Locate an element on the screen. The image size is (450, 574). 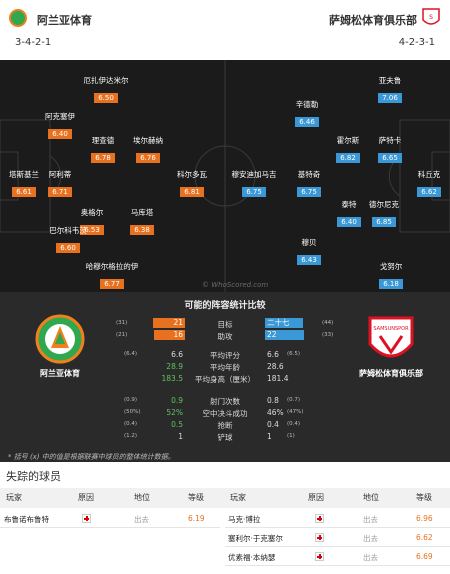
away-header-reason: 原因 is located at coordinates (316, 497).